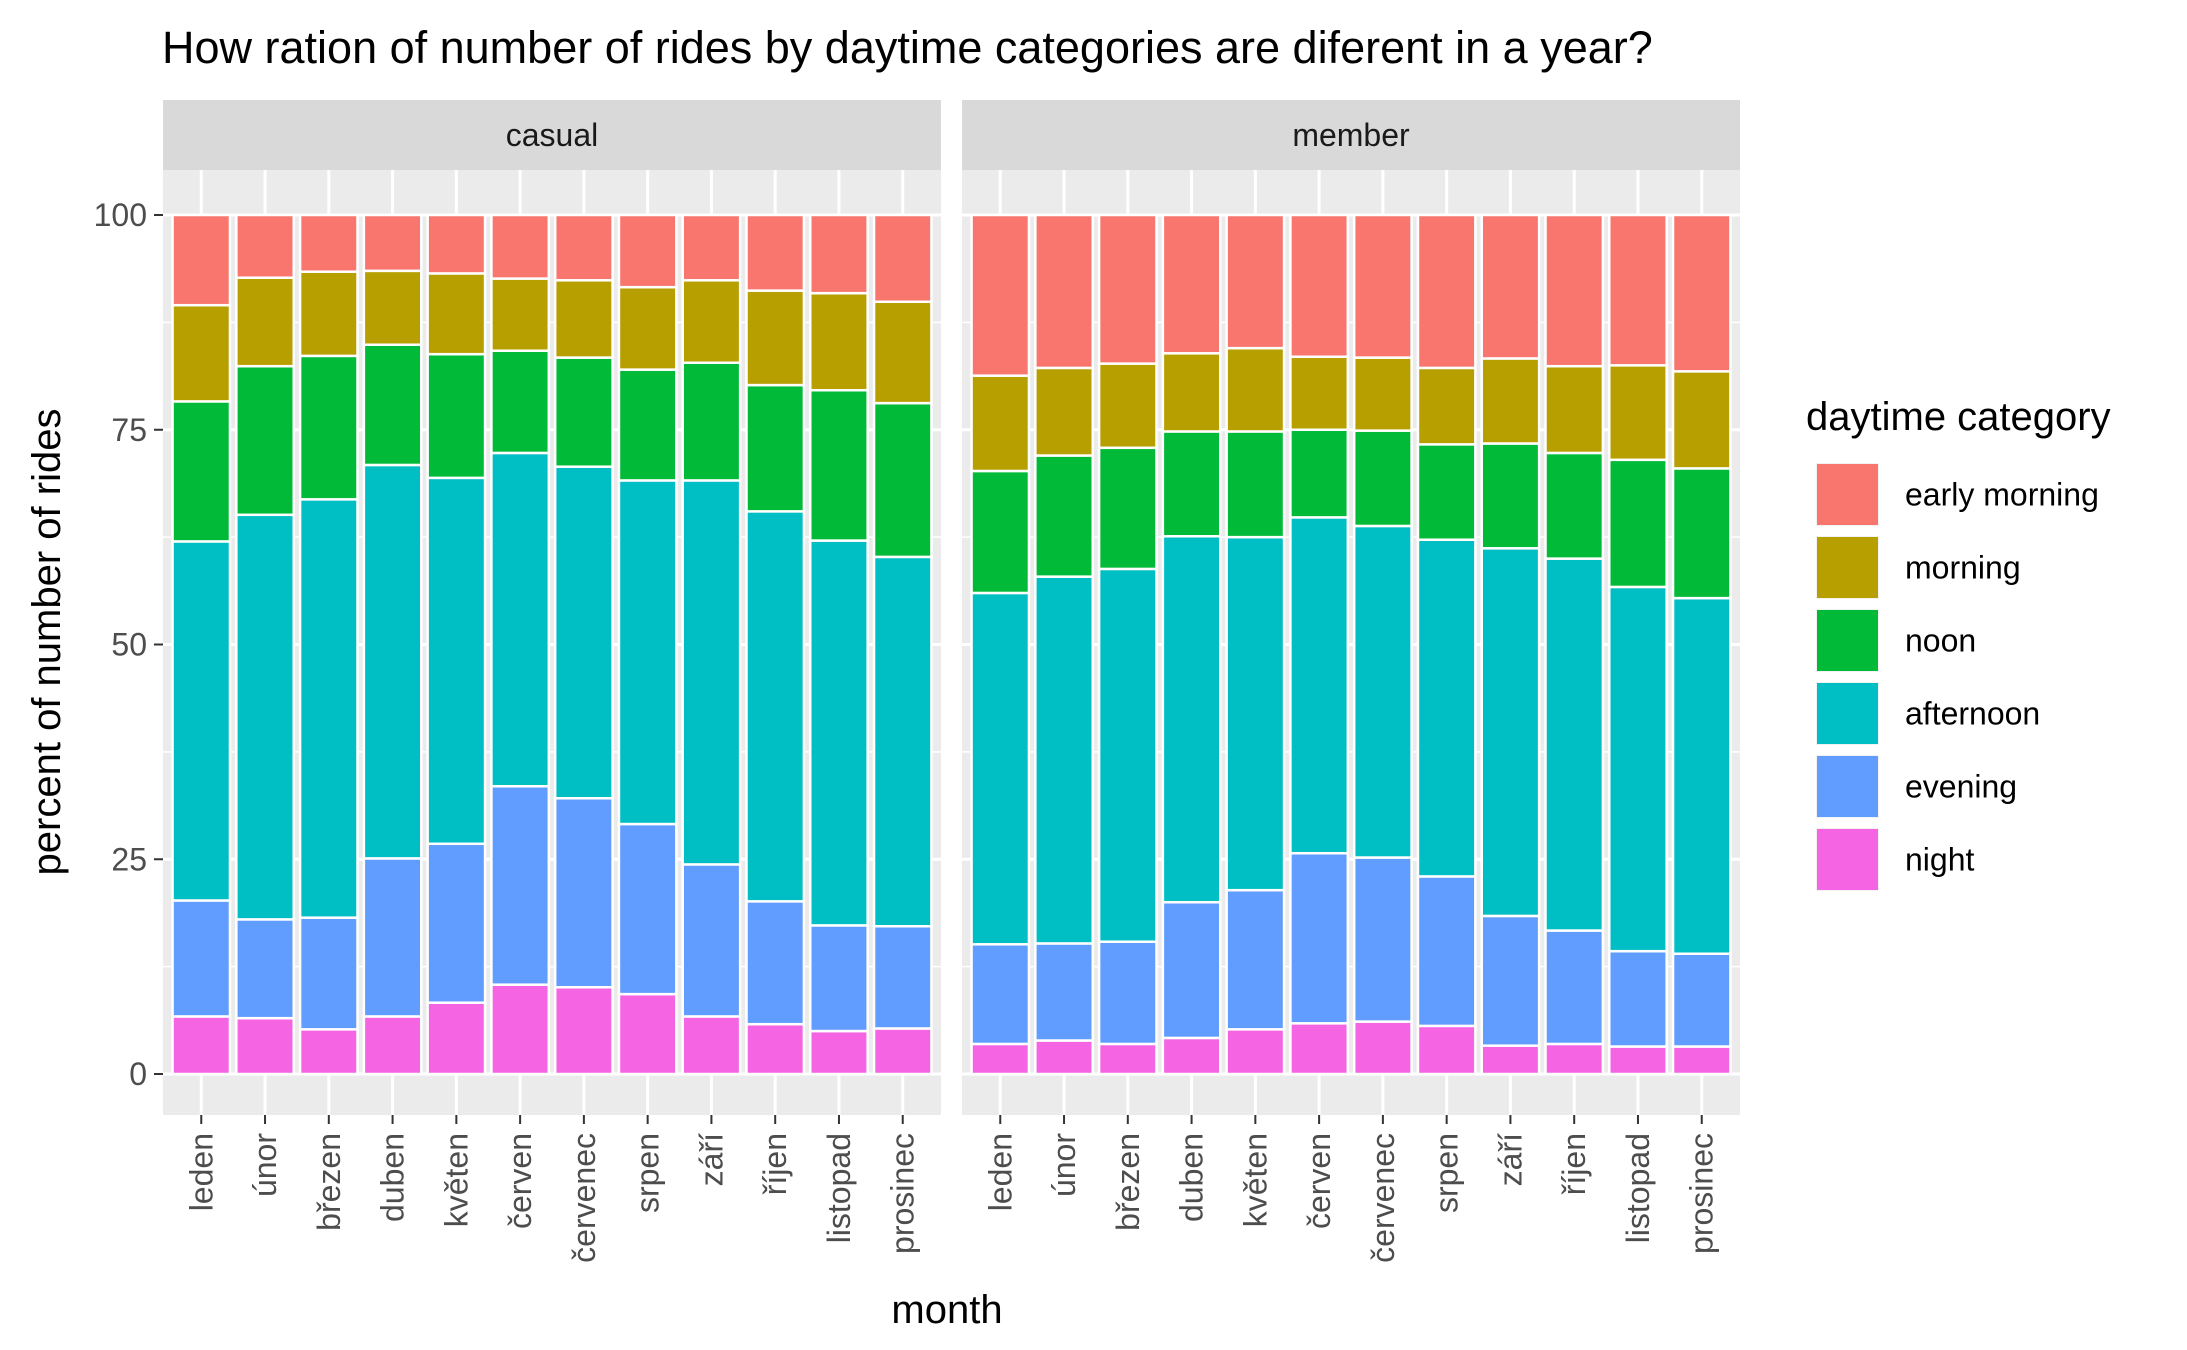  What do you see at coordinates (328, 644) in the screenshot?
I see `bar-stack-casual-březen` at bounding box center [328, 644].